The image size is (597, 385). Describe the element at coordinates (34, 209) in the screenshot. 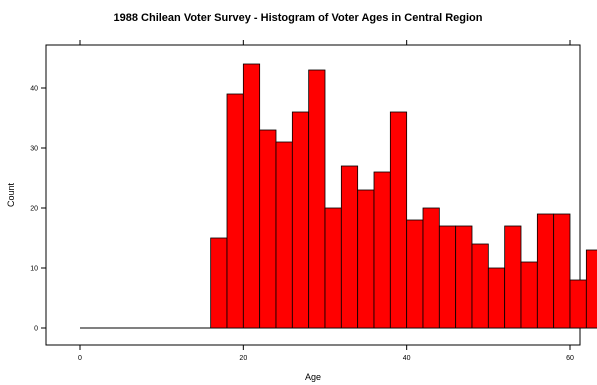

I see `y-tick-label: 20` at that location.